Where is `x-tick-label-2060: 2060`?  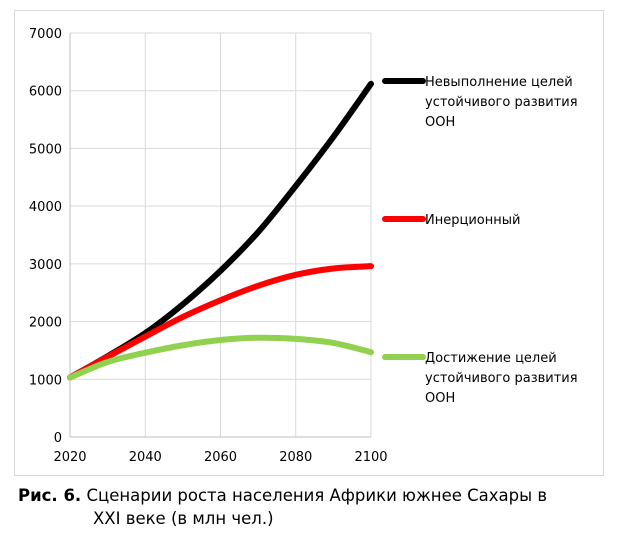
x-tick-label-2060: 2060 is located at coordinates (220, 457).